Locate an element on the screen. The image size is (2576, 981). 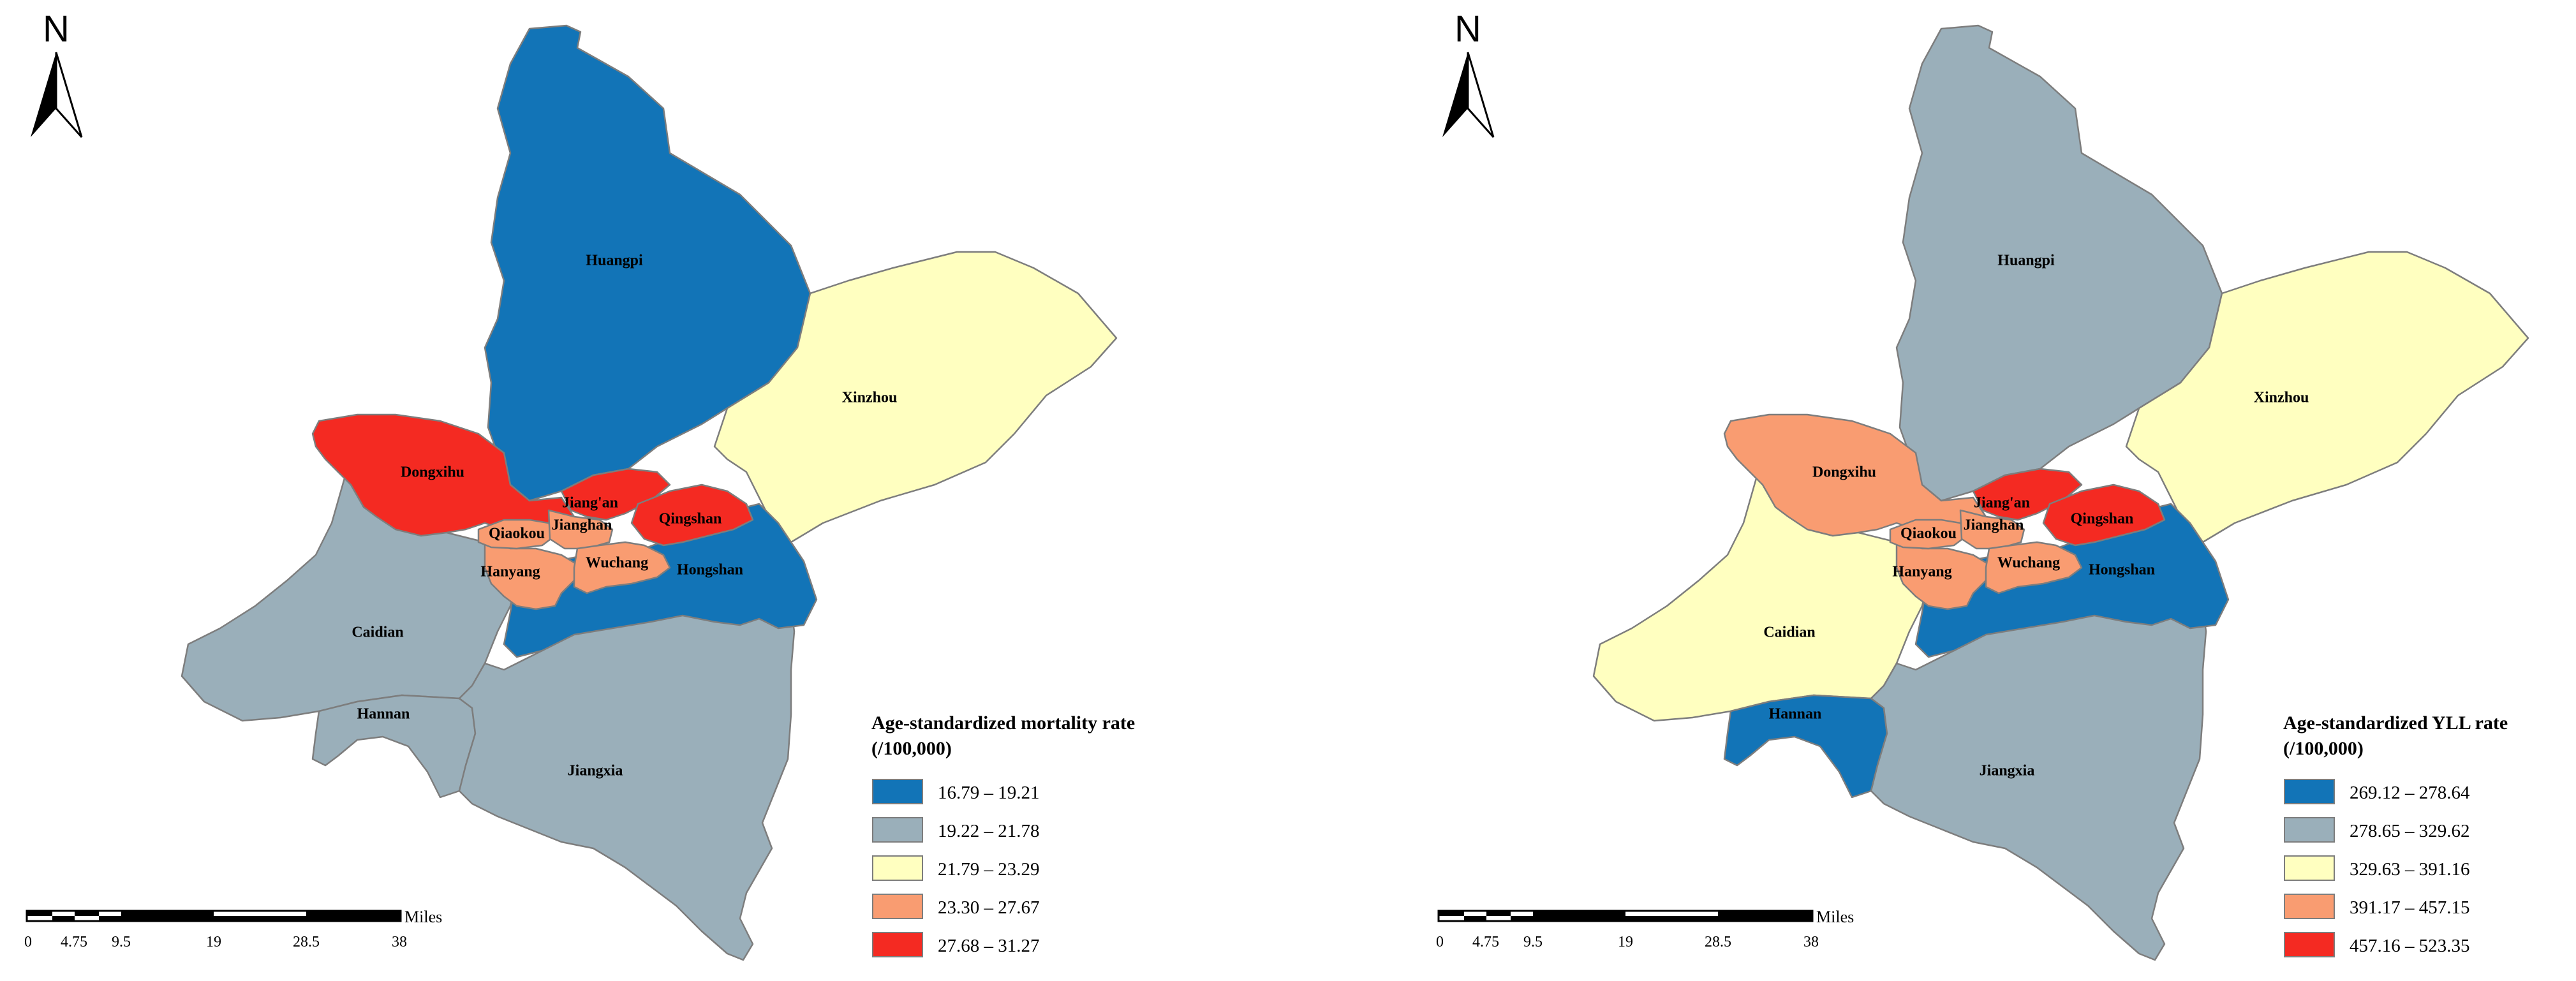
legend-label: 391.17 – 457.15 is located at coordinates (2410, 908).